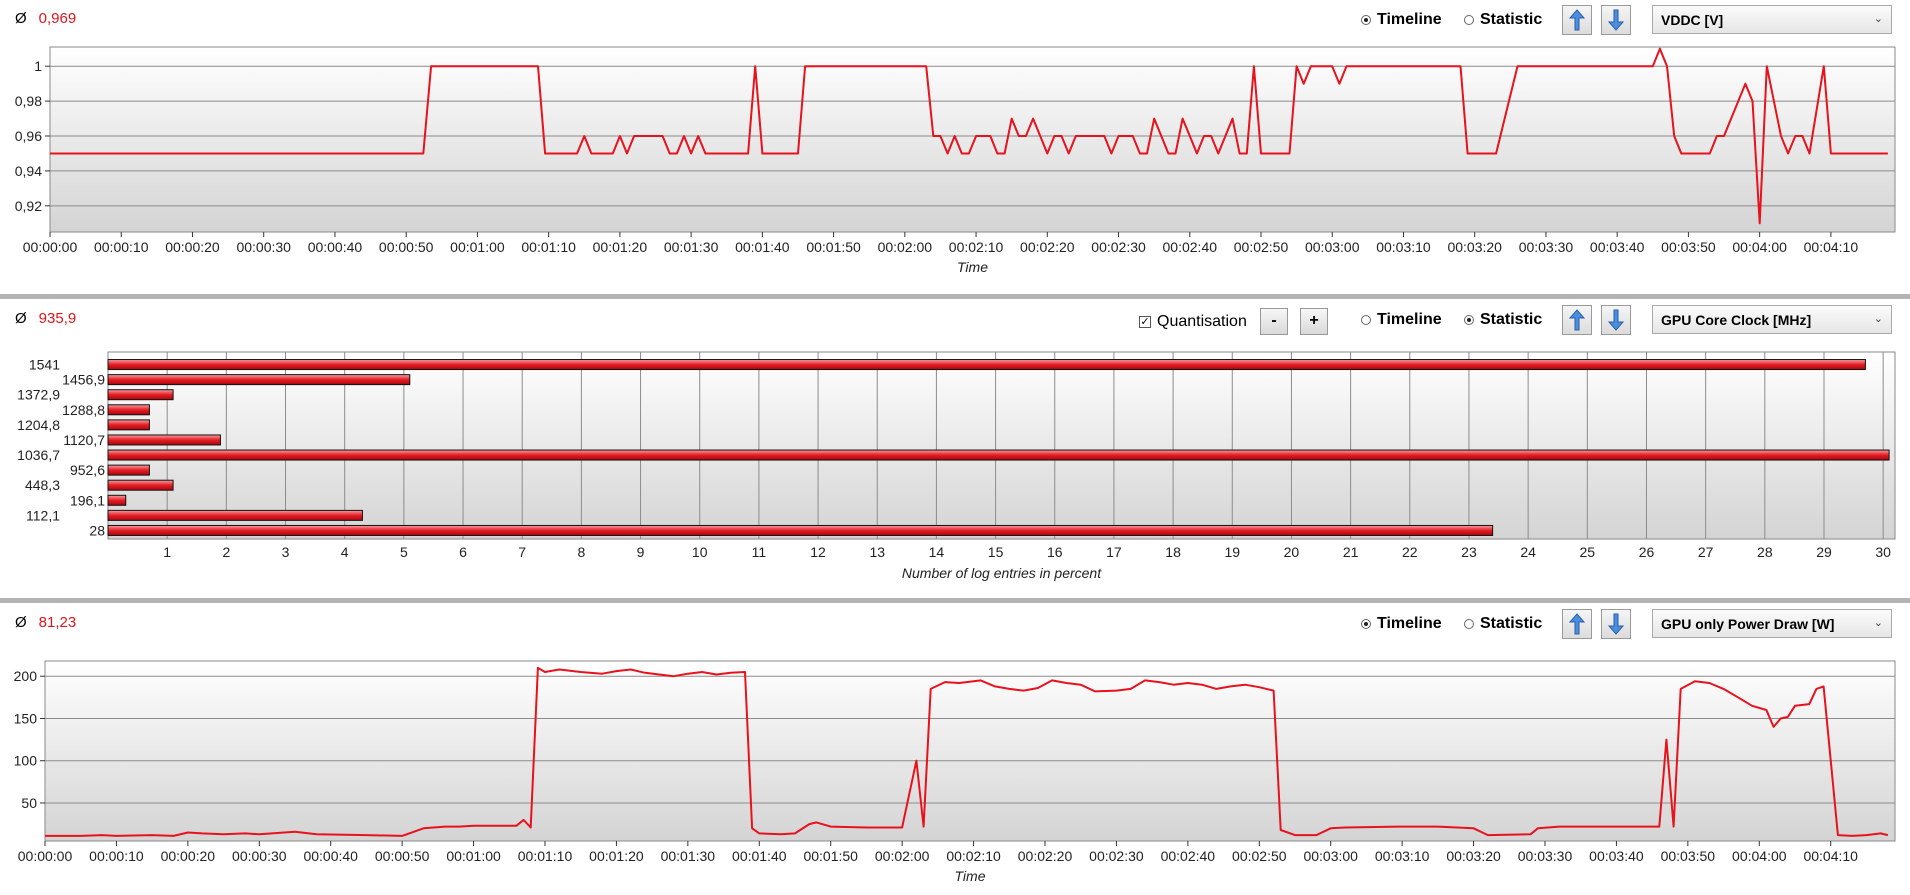 This screenshot has width=1910, height=895. Describe the element at coordinates (83, 410) in the screenshot. I see `category-label: 1288,8` at that location.